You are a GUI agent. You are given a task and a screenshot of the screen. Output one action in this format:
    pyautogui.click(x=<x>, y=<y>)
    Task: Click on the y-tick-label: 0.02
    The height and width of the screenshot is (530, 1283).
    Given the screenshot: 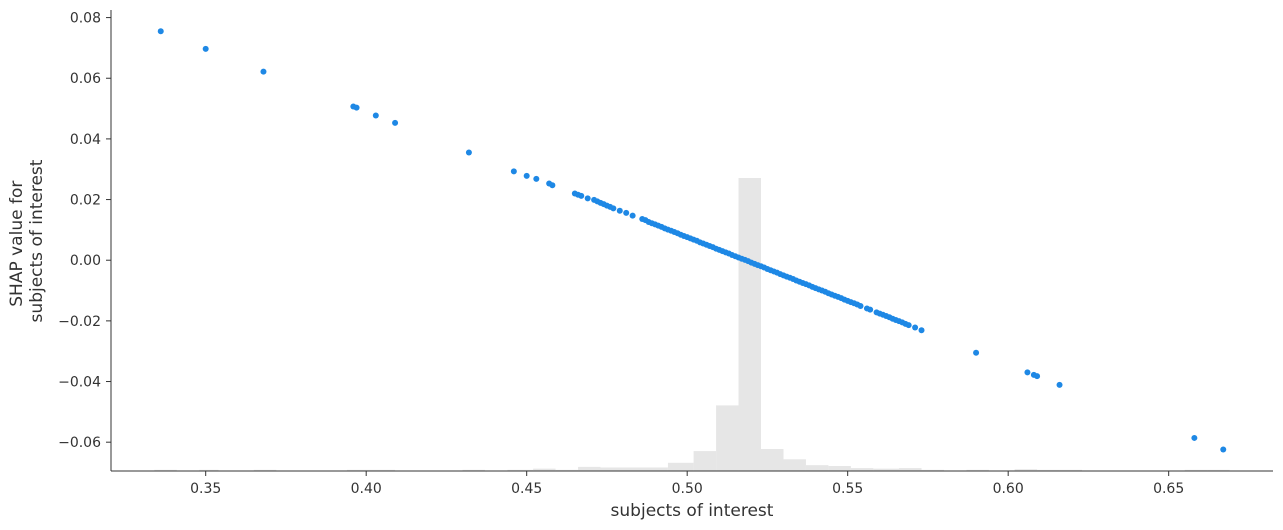 What is the action you would take?
    pyautogui.click(x=85, y=201)
    